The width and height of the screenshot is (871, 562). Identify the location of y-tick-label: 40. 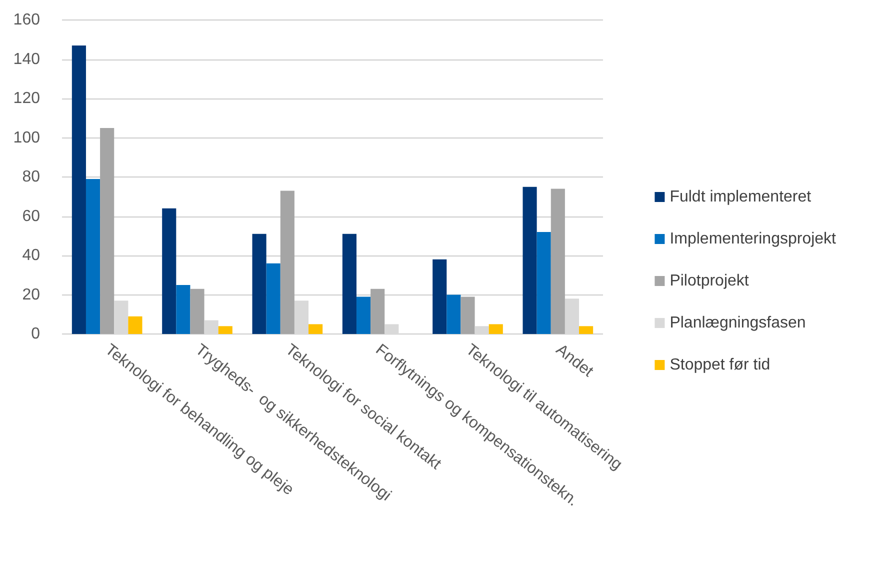
(31, 255).